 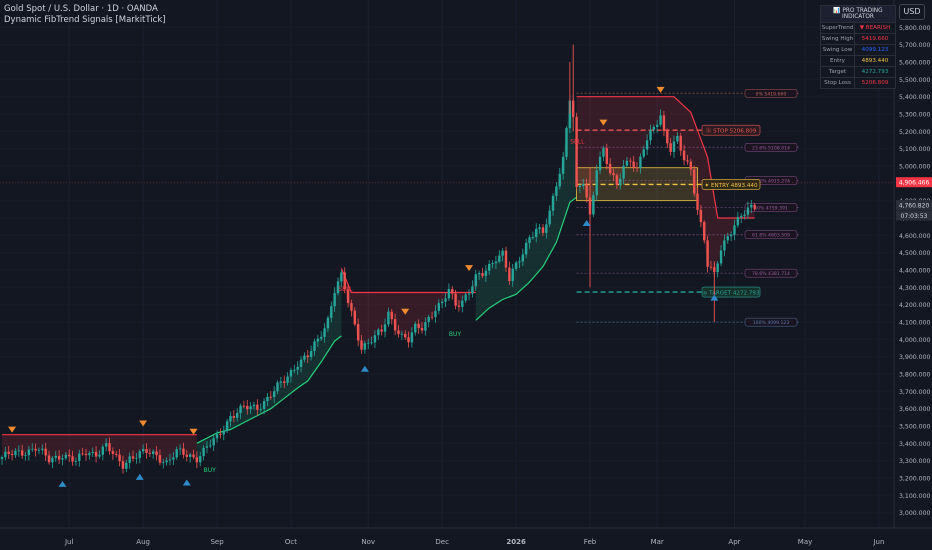 I want to click on info-table-row: Swing Low 4099.123, so click(x=858, y=49).